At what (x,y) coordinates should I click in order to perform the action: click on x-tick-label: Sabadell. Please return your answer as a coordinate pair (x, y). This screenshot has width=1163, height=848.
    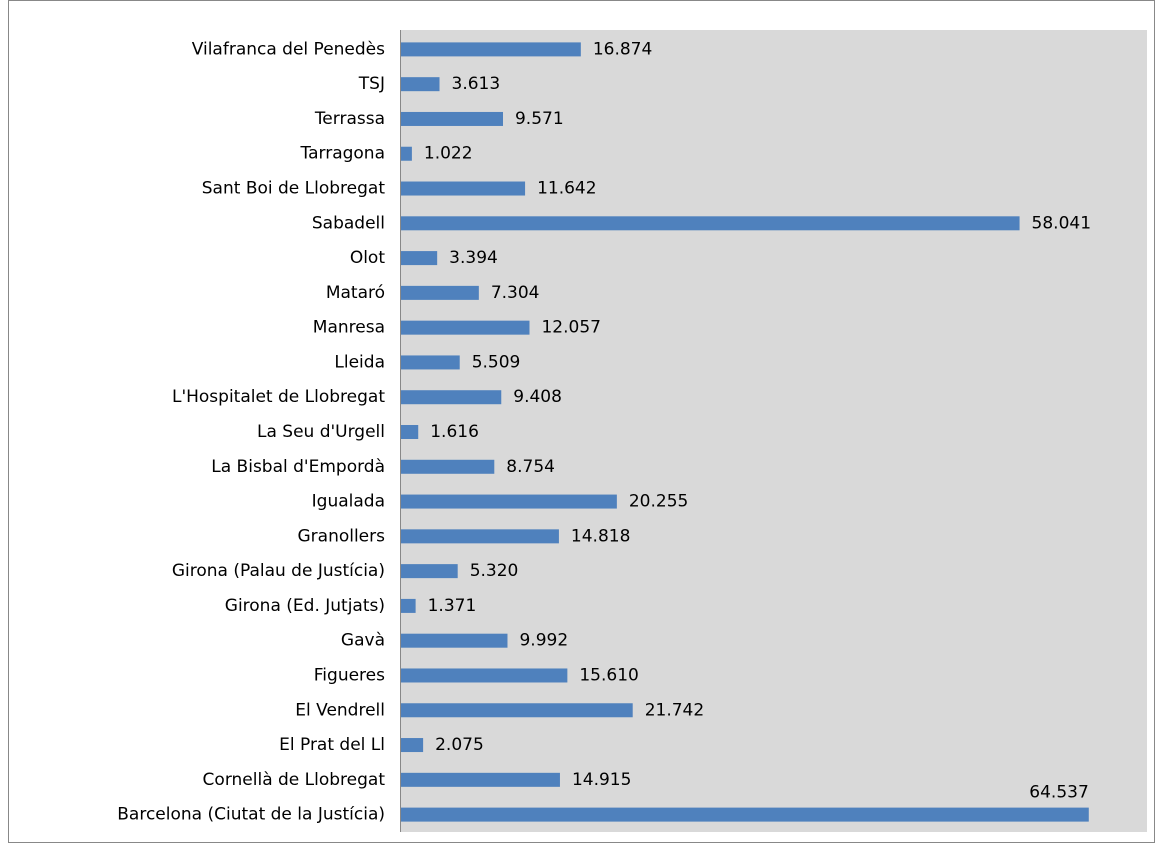
    Looking at the image, I should click on (348, 223).